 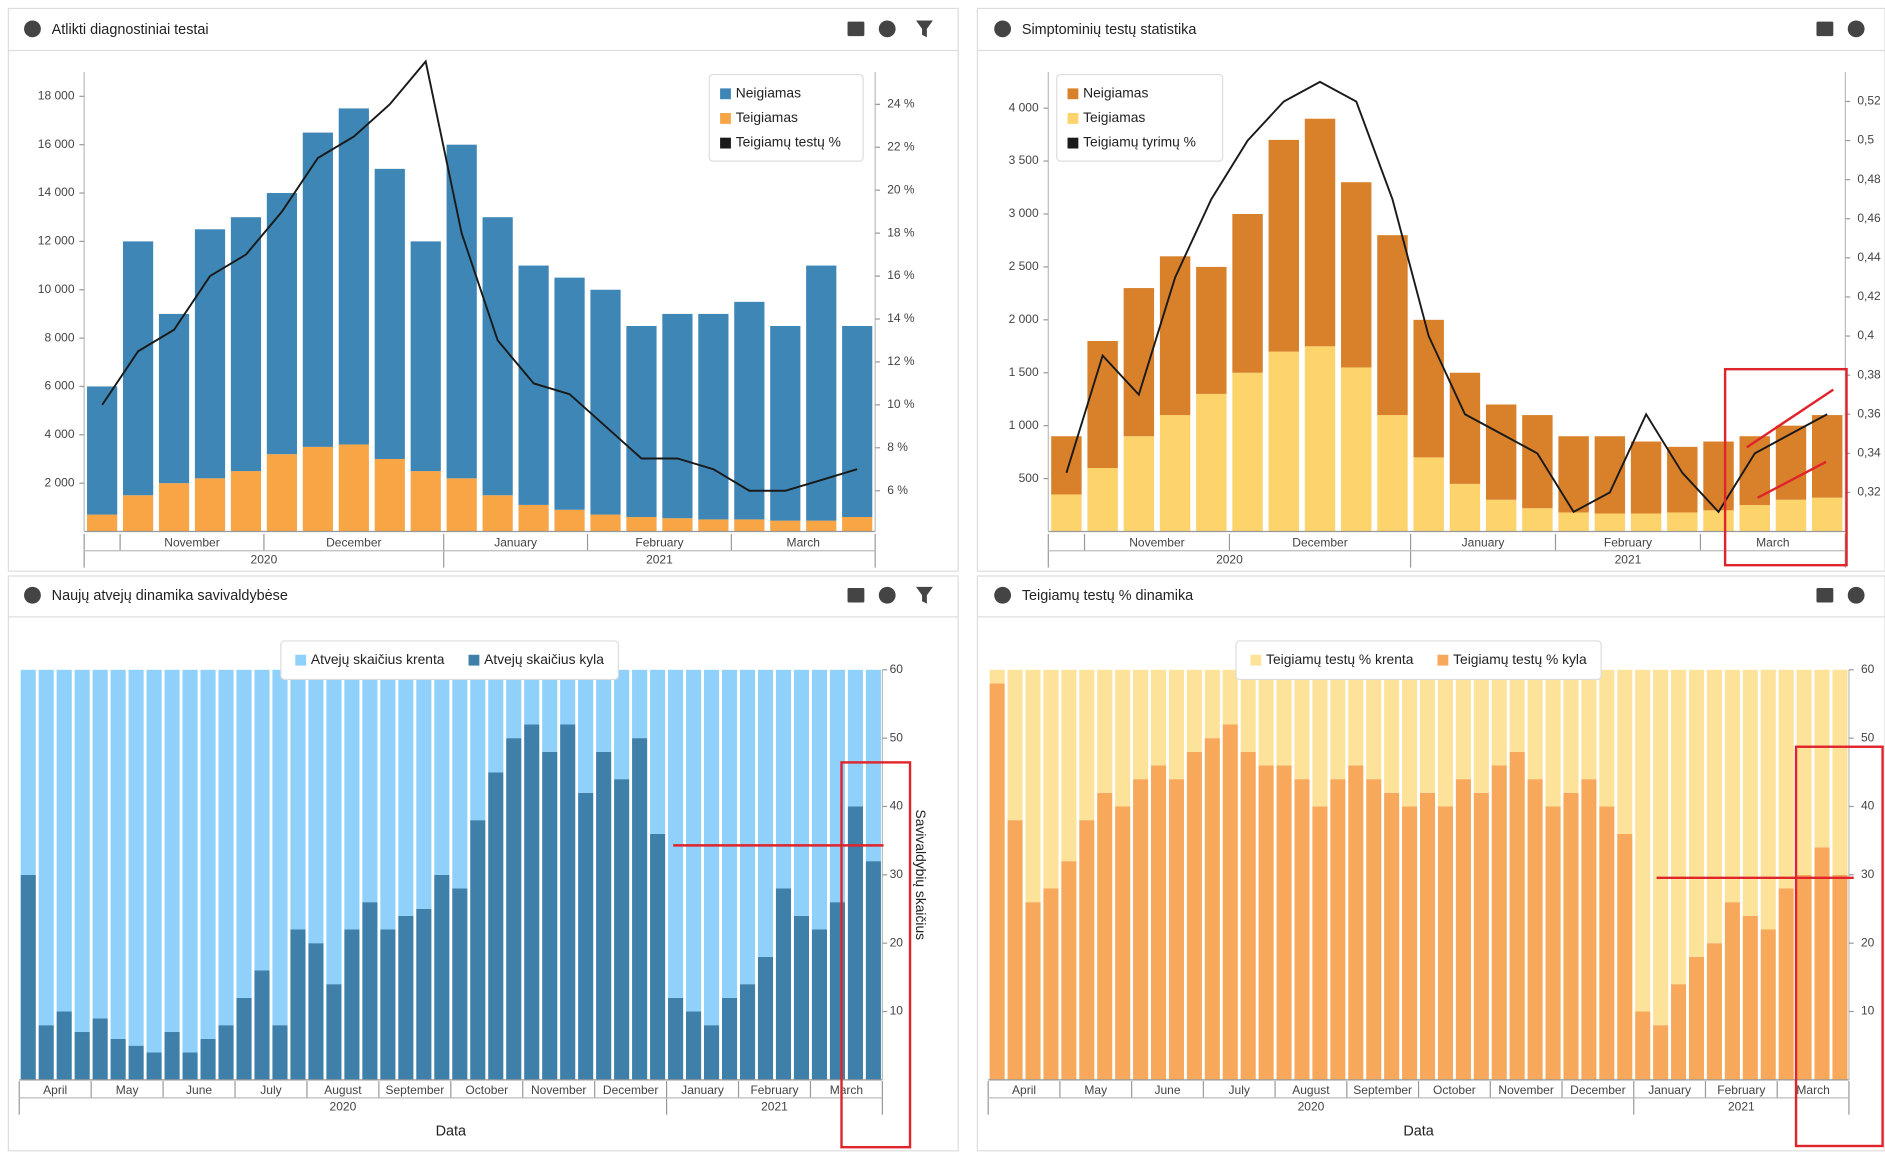 I want to click on year-label: 2021, so click(x=1628, y=560).